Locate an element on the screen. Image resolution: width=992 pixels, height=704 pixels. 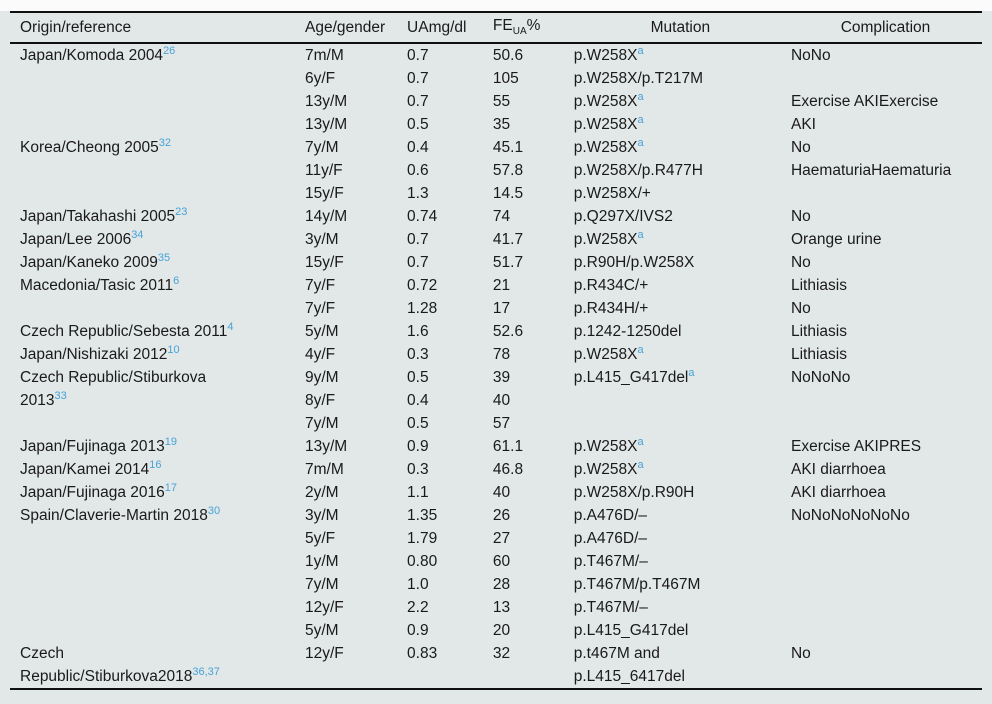
reference-superscript: 10 is located at coordinates (173, 349).